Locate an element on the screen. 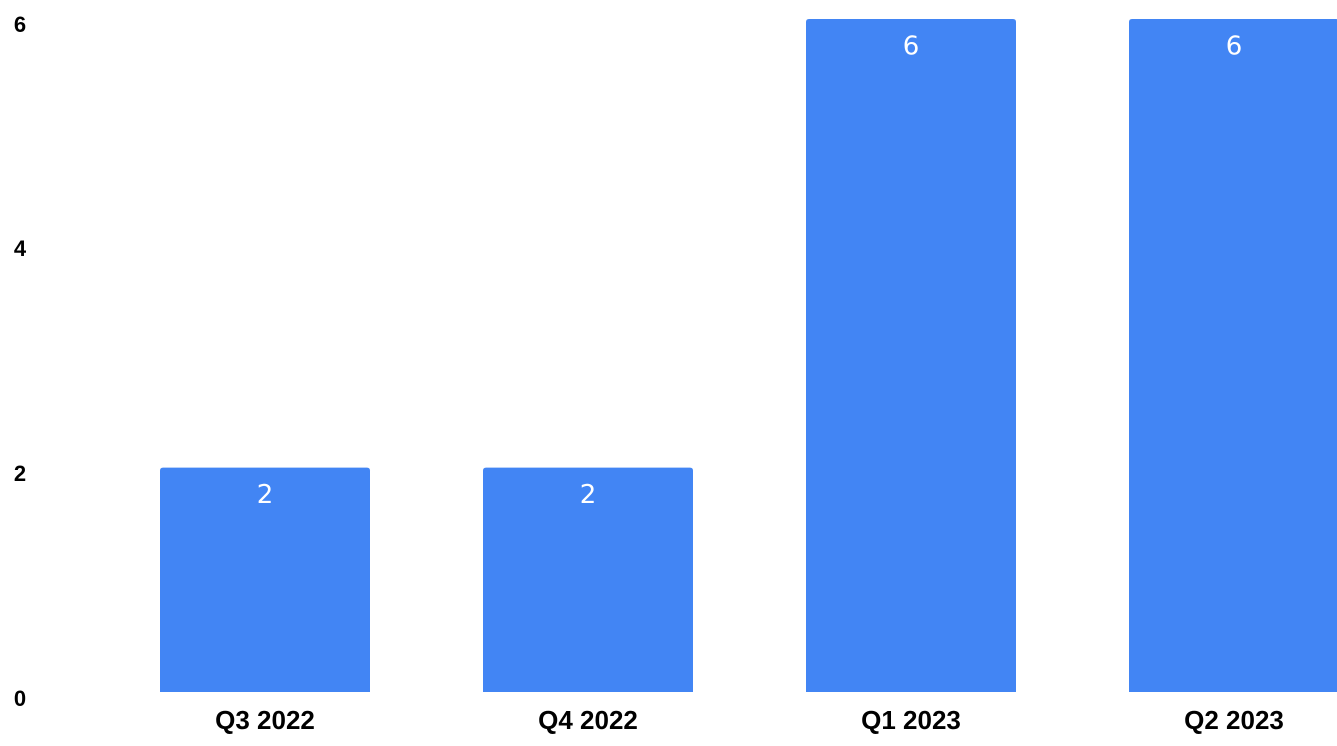 The height and width of the screenshot is (746, 1337). y-tick-label-2: 2 is located at coordinates (20, 473).